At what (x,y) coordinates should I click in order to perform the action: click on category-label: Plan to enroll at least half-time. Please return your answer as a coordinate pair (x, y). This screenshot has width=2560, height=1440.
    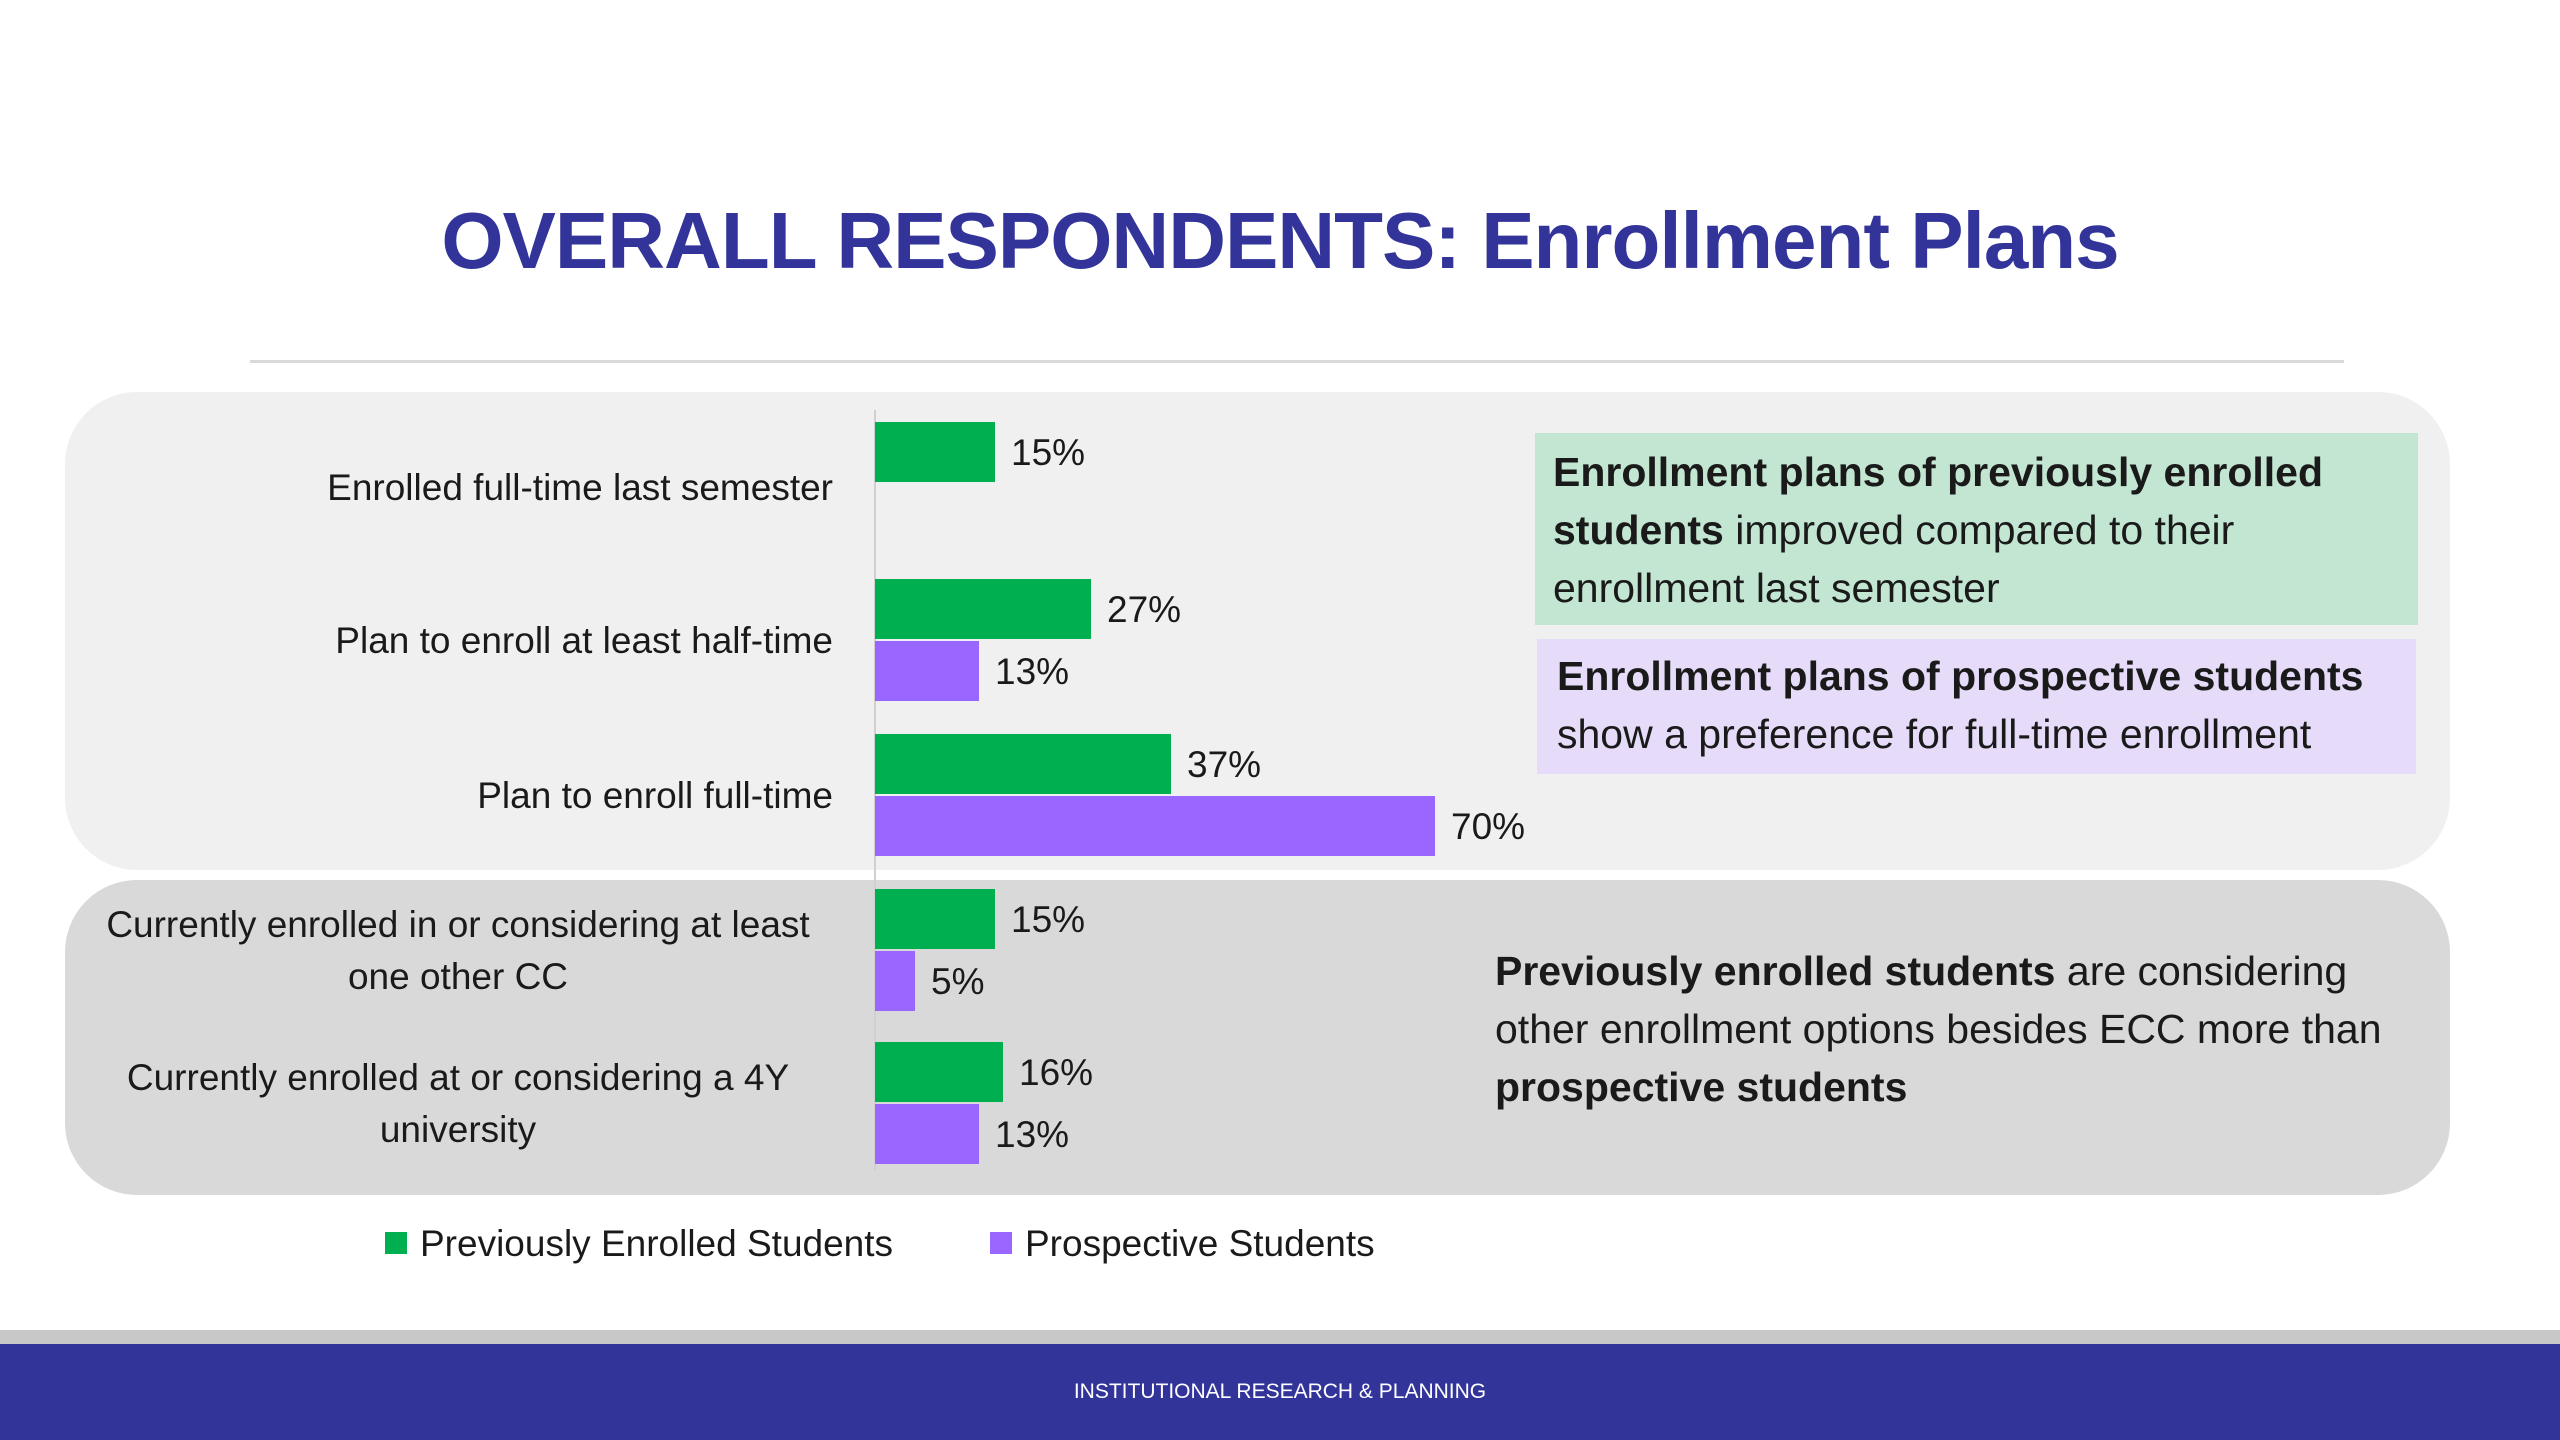
    Looking at the image, I should click on (584, 640).